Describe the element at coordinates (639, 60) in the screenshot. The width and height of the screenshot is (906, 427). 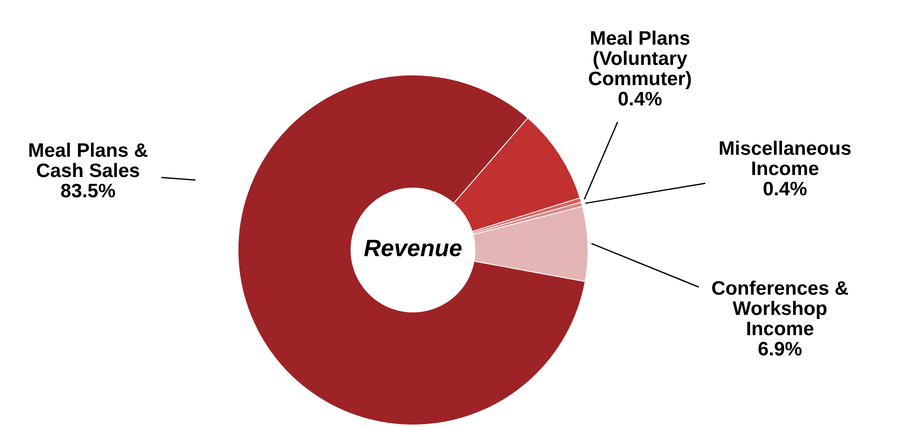
I see `slice-label: Meal Plans (Voluntary Commuter)` at that location.